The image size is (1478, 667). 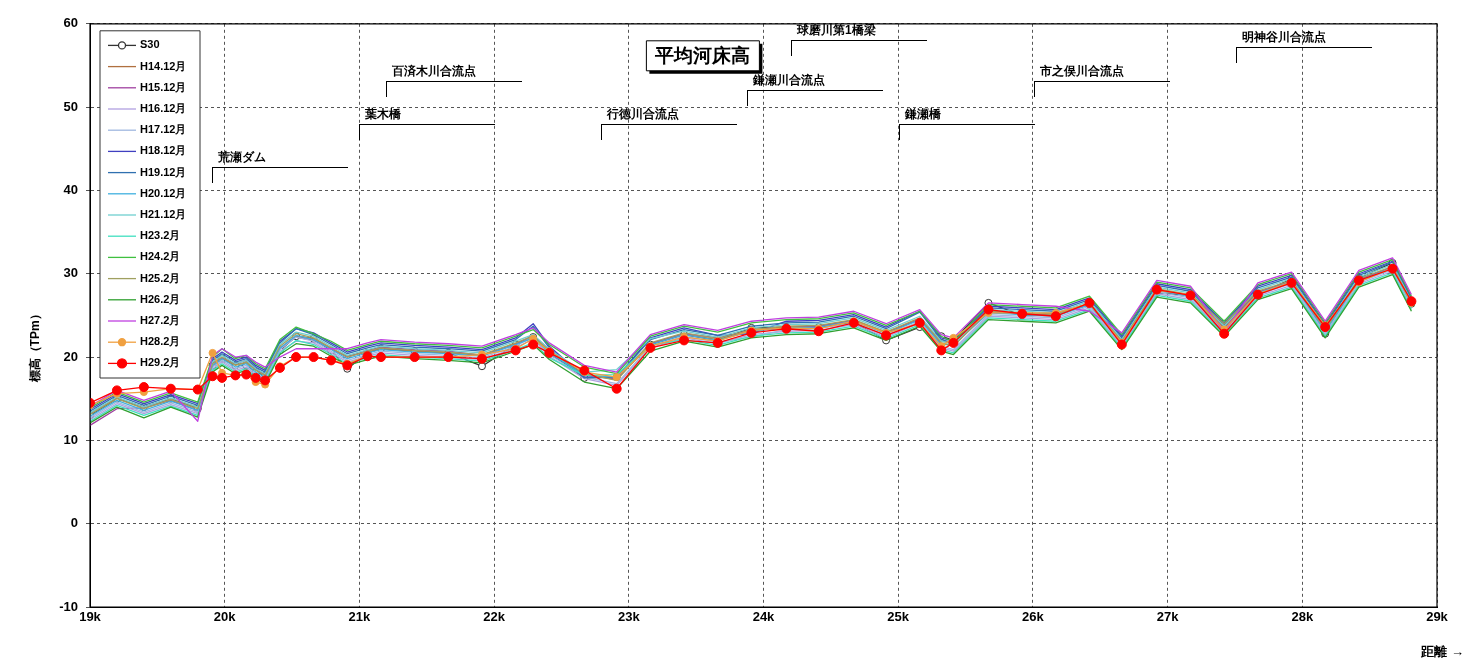 I want to click on annotation: 荒瀬ダム, so click(x=242, y=157).